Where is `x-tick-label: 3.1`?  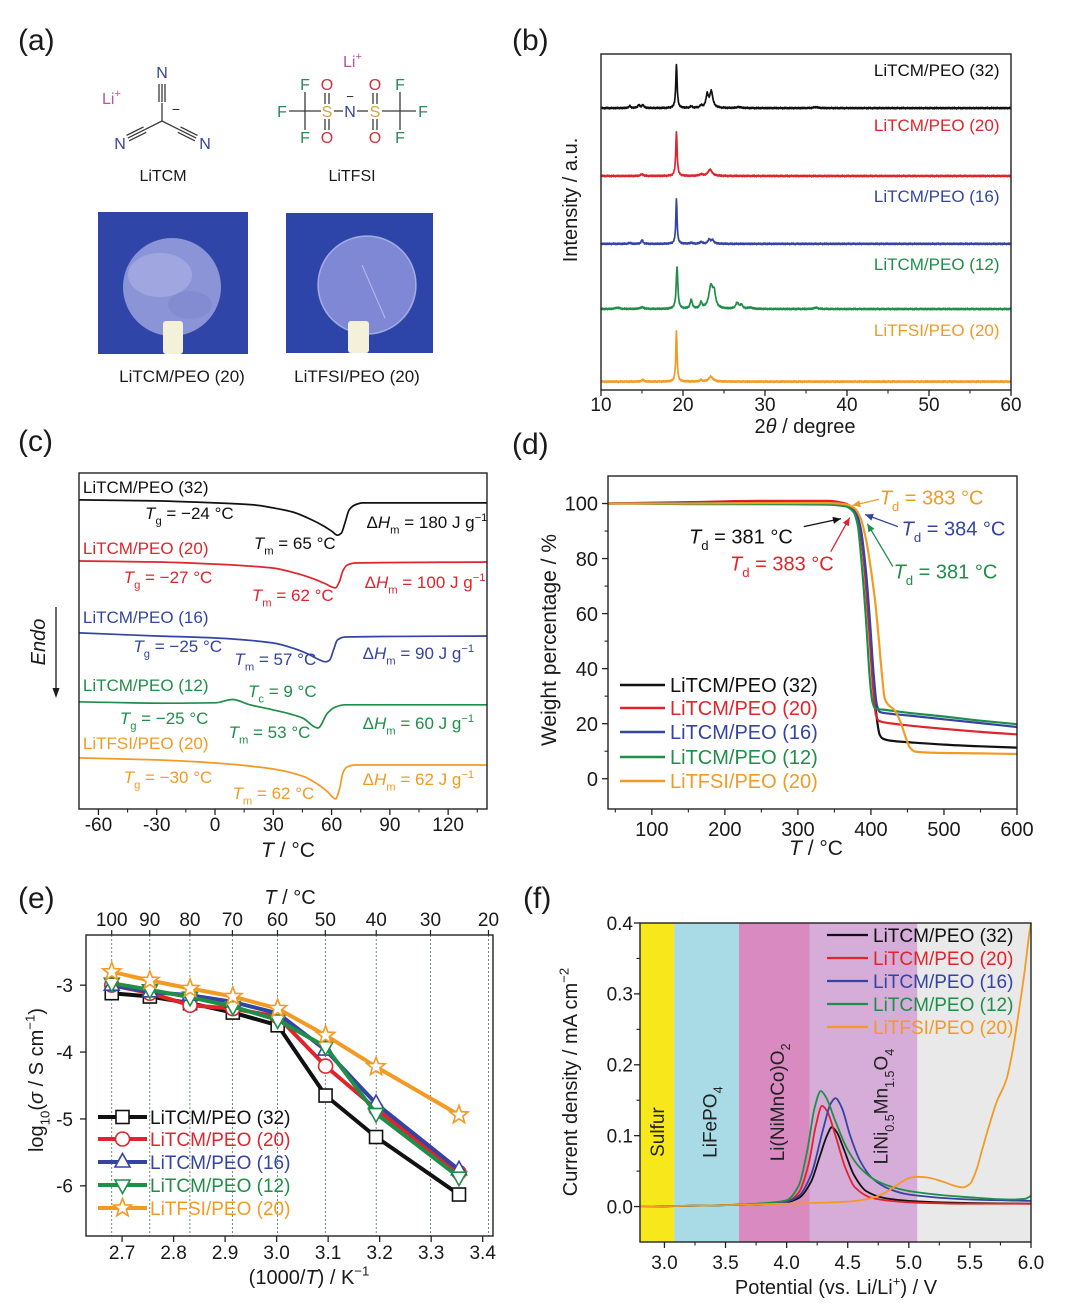
x-tick-label: 3.1 is located at coordinates (328, 1253).